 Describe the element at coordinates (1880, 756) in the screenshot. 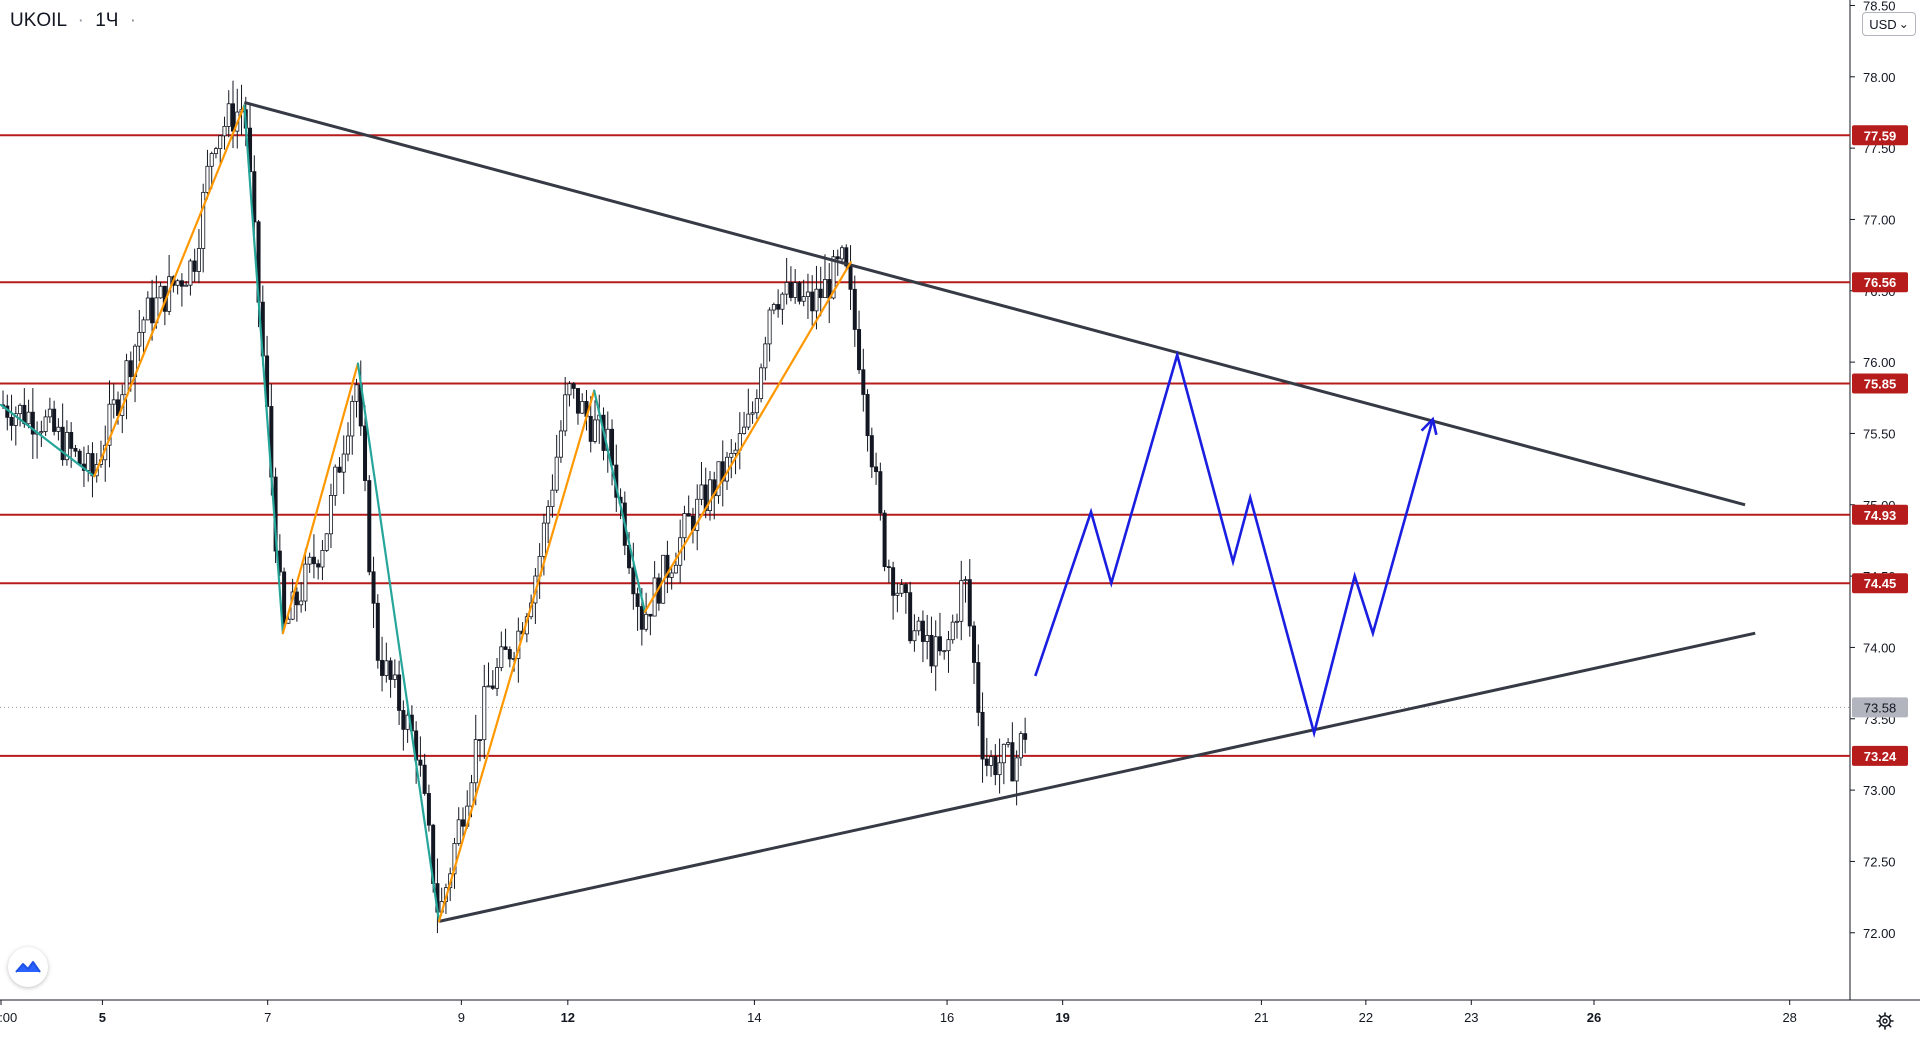

I see `price-level-label: 73.24` at that location.